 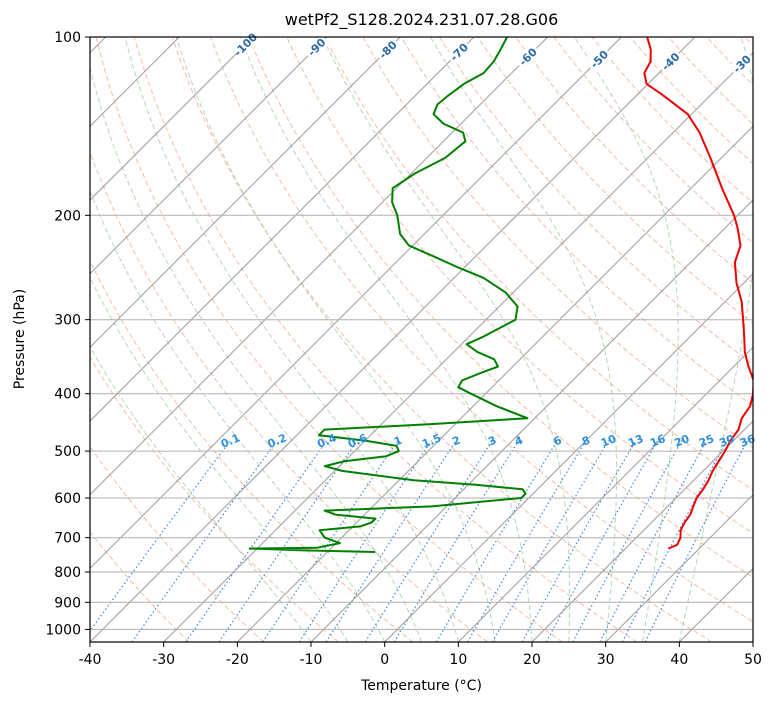 What do you see at coordinates (237, 660) in the screenshot?
I see `x-tick-label: -20` at bounding box center [237, 660].